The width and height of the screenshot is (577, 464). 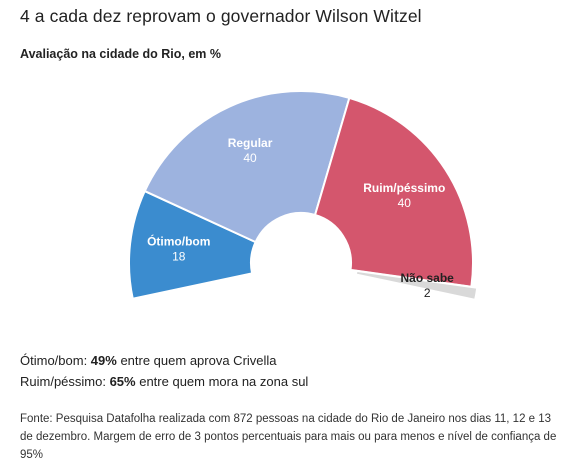 What do you see at coordinates (427, 293) in the screenshot?
I see `slice-value-nao-sabe: 2` at bounding box center [427, 293].